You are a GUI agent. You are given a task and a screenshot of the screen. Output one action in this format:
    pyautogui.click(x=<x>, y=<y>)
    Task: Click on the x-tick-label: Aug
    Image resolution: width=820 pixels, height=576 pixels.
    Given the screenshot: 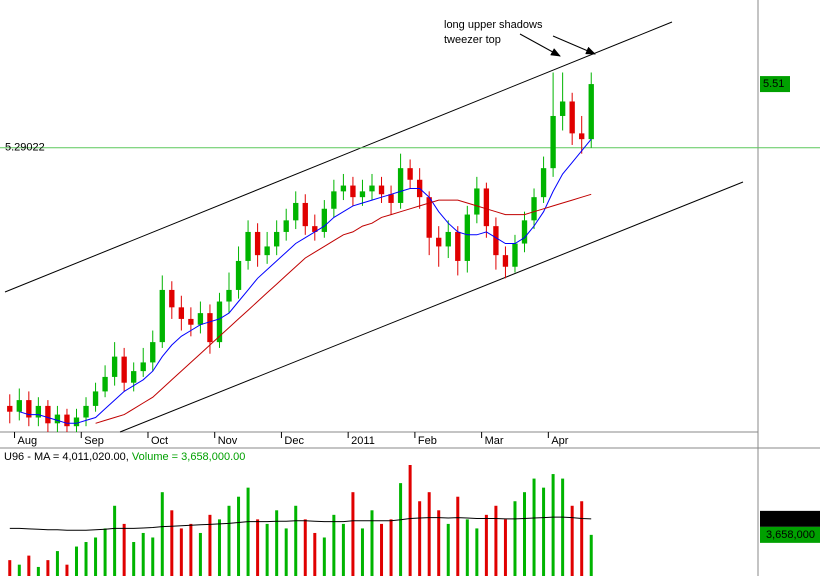 What is the action you would take?
    pyautogui.click(x=28, y=441)
    